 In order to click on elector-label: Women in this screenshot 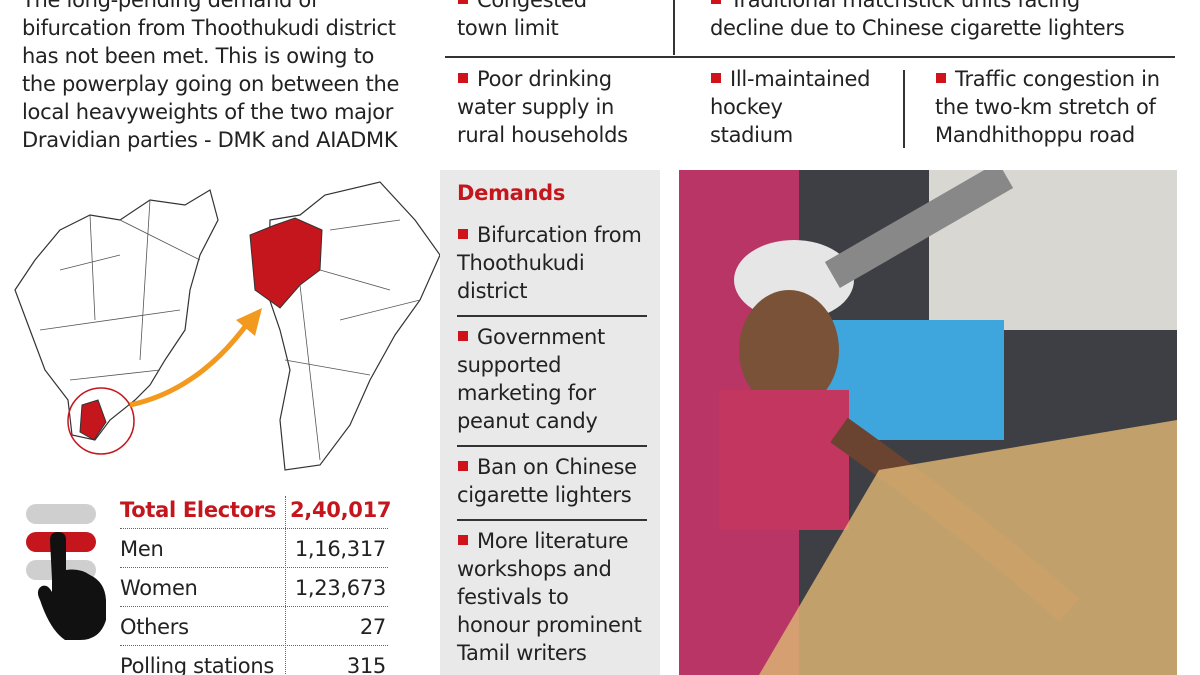, I will do `click(159, 588)`.